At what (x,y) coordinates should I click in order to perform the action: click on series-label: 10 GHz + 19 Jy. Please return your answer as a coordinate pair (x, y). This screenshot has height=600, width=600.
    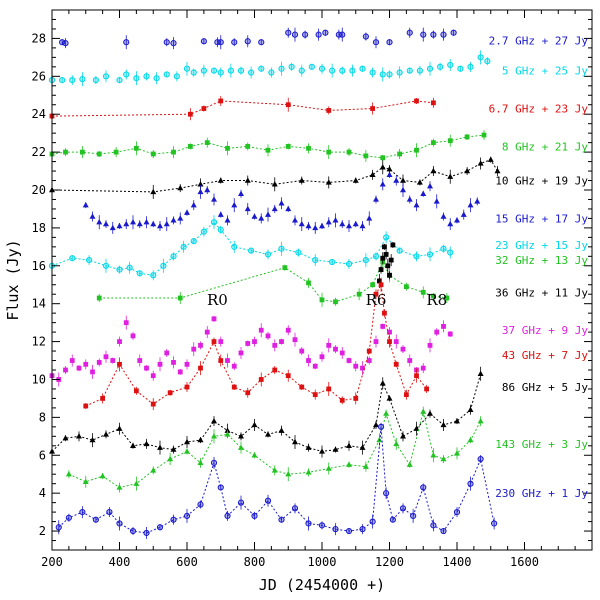
    Looking at the image, I should click on (541, 181).